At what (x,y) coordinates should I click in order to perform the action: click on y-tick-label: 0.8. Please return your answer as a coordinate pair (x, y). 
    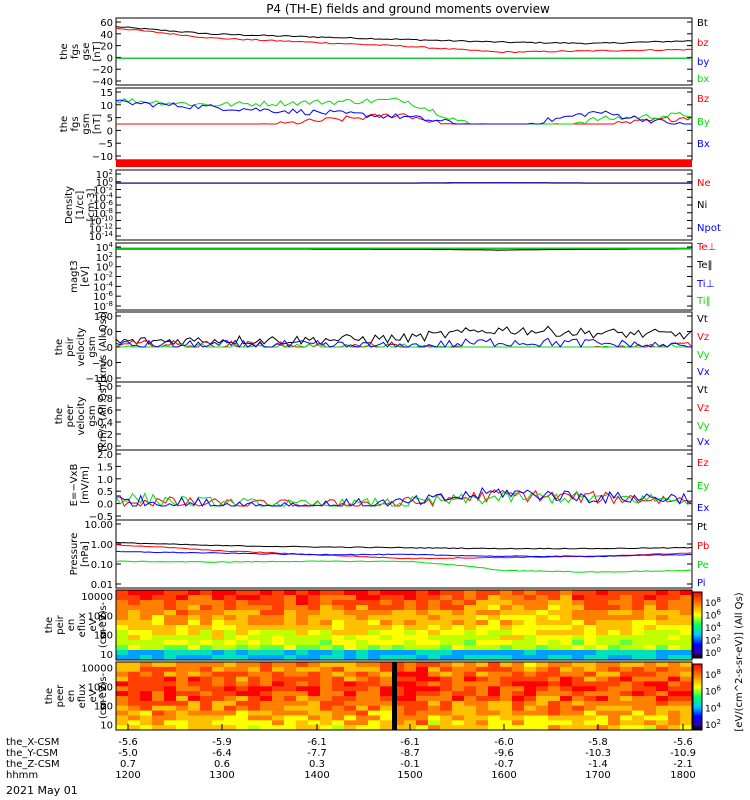
    Looking at the image, I should click on (105, 399).